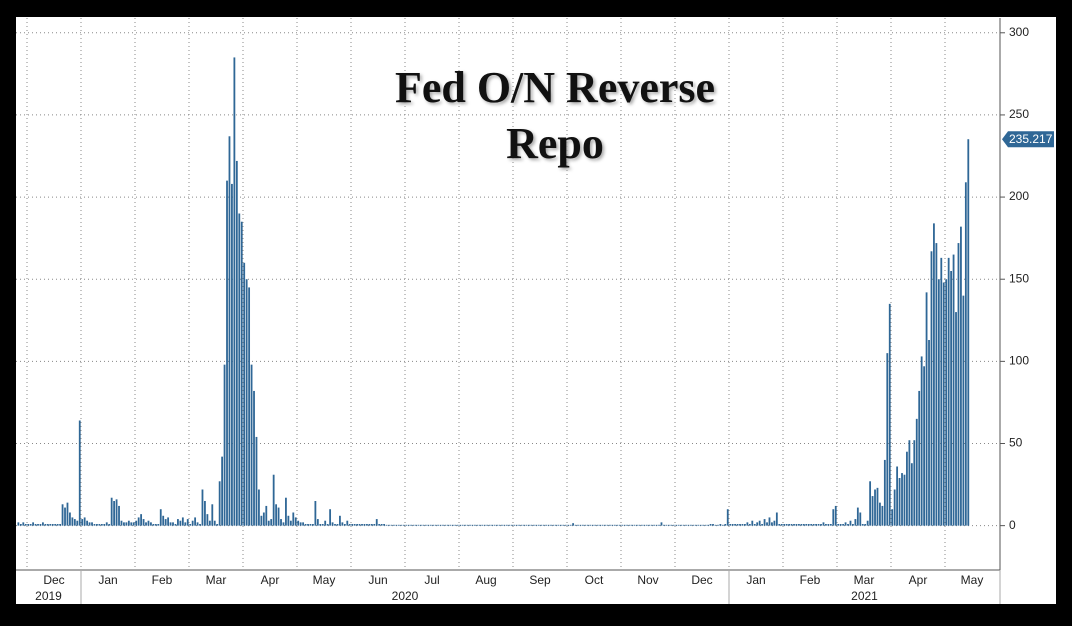  I want to click on x-tick-label: Oct, so click(594, 580).